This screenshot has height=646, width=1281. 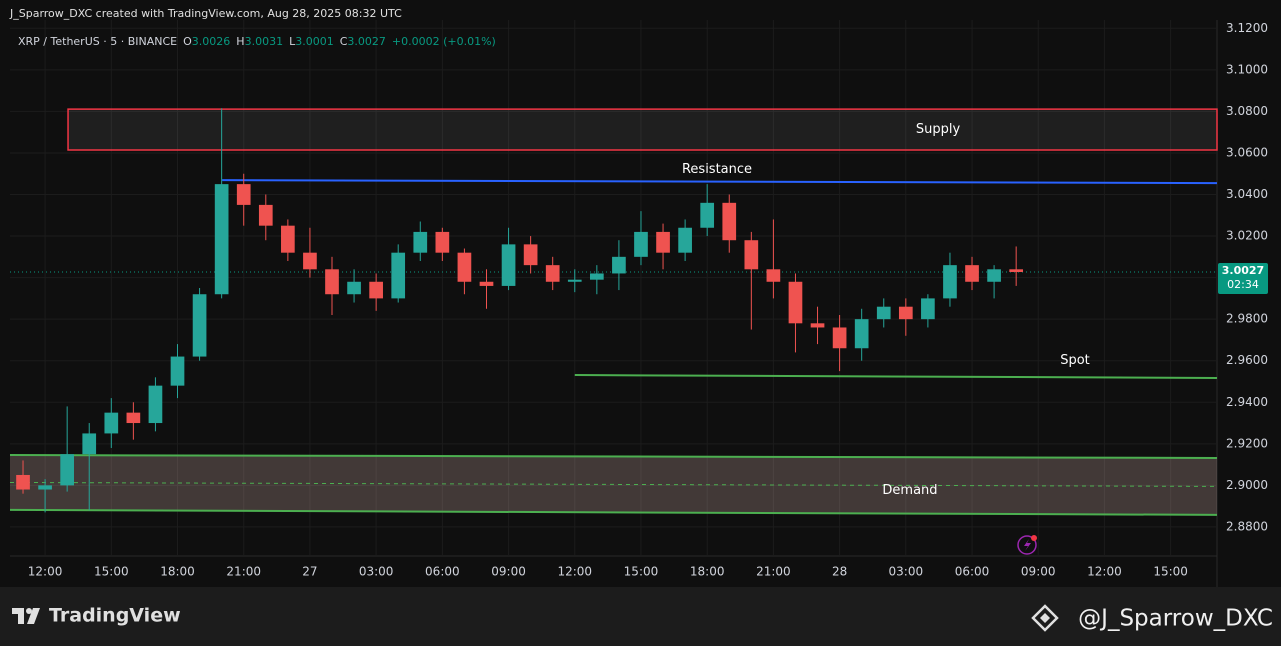 I want to click on binance-logo, so click(x=1045, y=618).